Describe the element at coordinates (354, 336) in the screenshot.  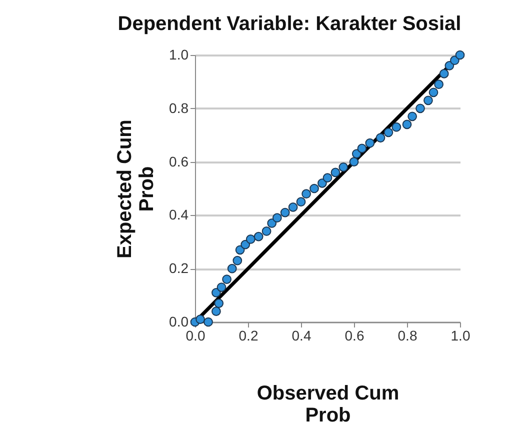
I see `x-tick-label: 0.6` at that location.